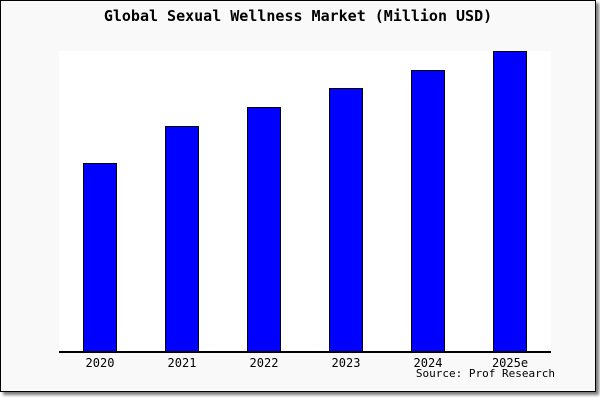 Image resolution: width=600 pixels, height=400 pixels. Describe the element at coordinates (428, 210) in the screenshot. I see `bar-2024` at that location.